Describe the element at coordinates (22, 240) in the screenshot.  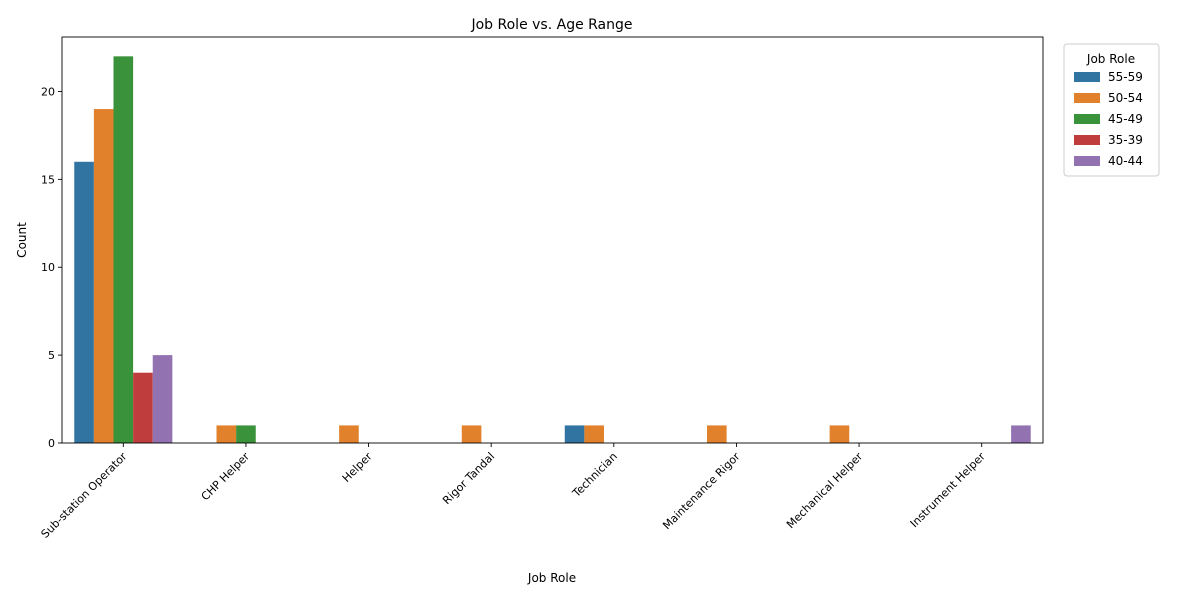
I see `y-axis-label: Count` at that location.